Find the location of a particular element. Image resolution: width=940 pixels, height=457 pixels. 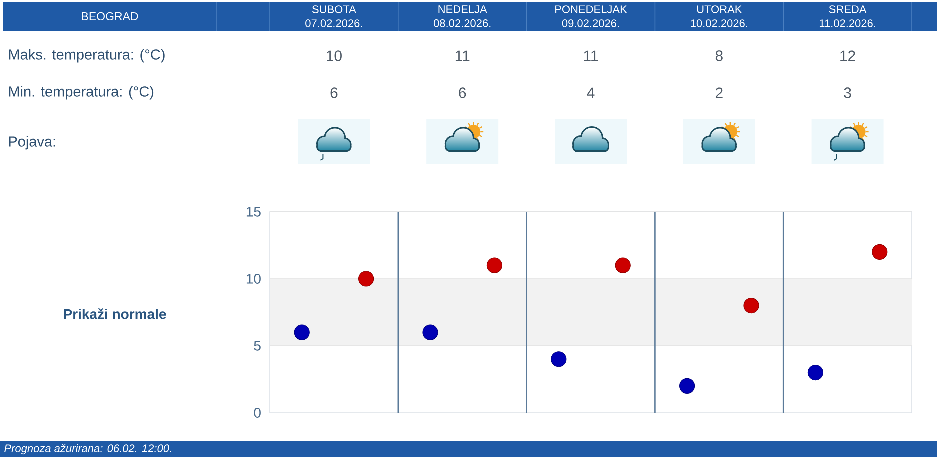

data-label: 12 is located at coordinates (848, 56).